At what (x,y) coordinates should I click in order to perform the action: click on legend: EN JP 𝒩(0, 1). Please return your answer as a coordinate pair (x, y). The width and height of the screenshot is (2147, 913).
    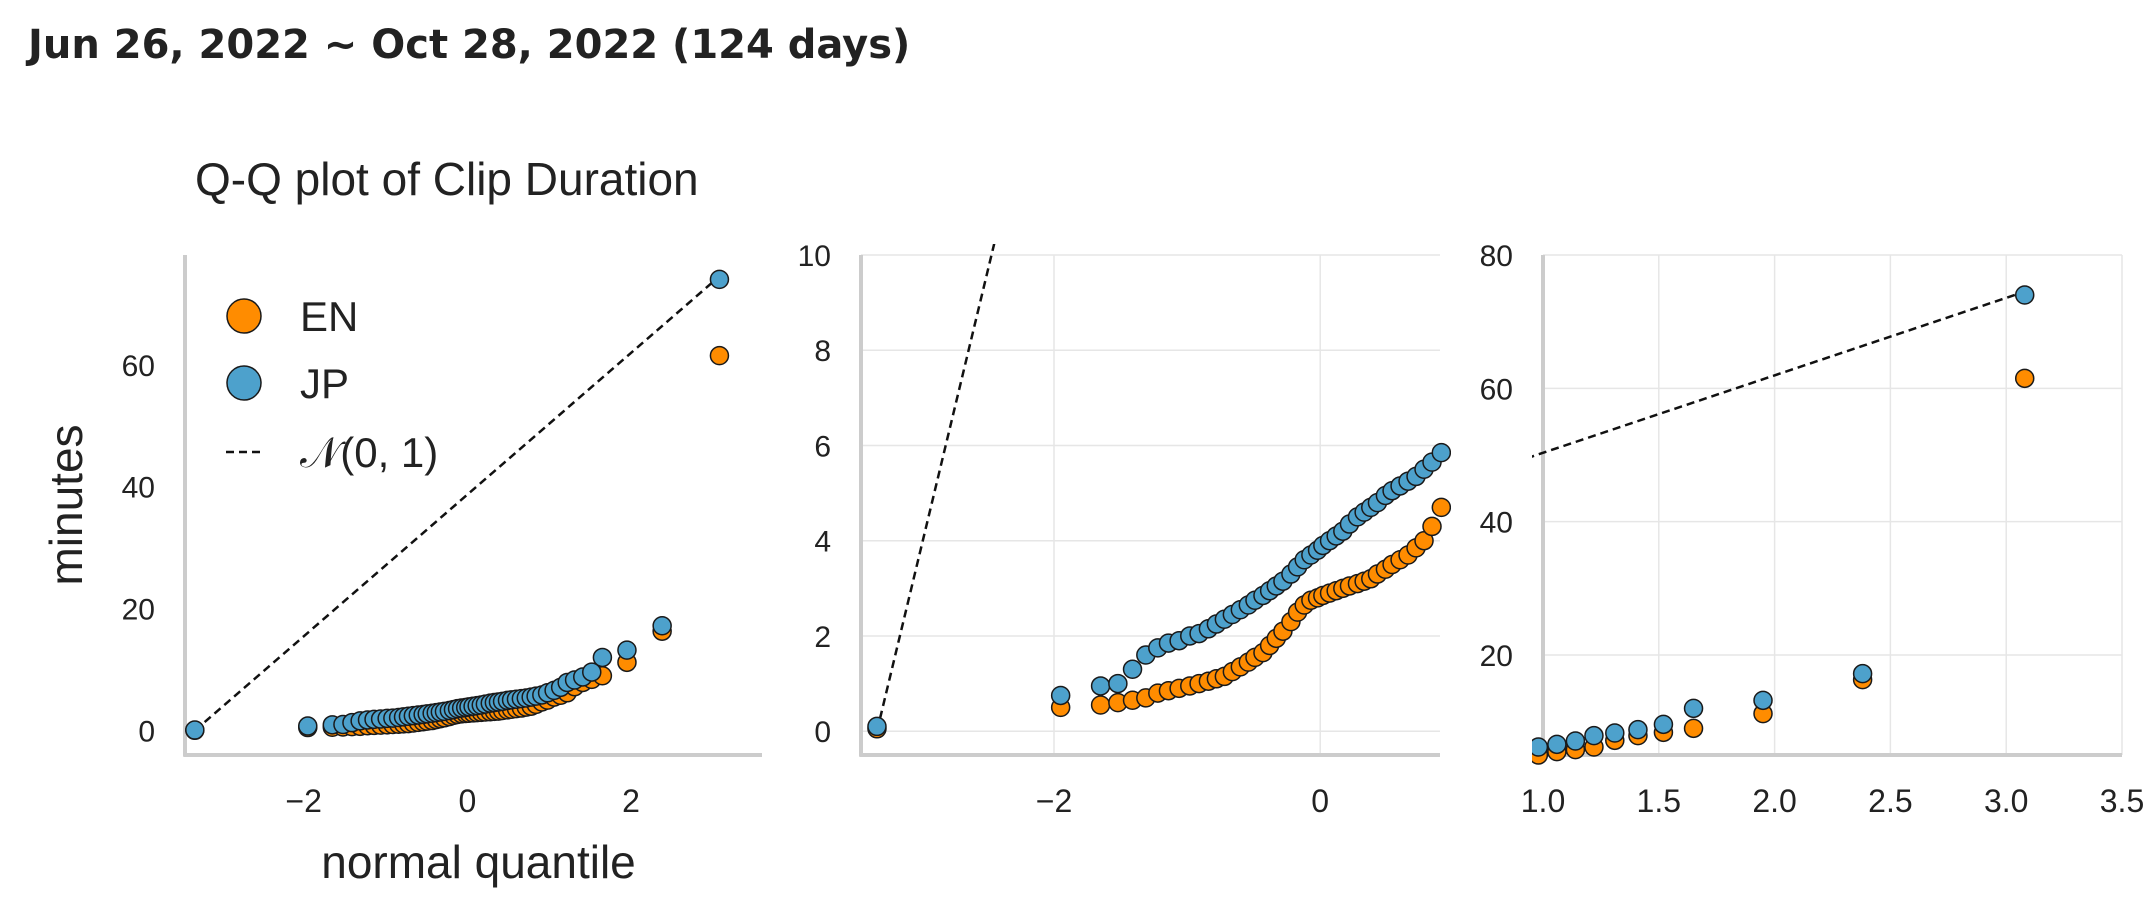
    Looking at the image, I should click on (332, 384).